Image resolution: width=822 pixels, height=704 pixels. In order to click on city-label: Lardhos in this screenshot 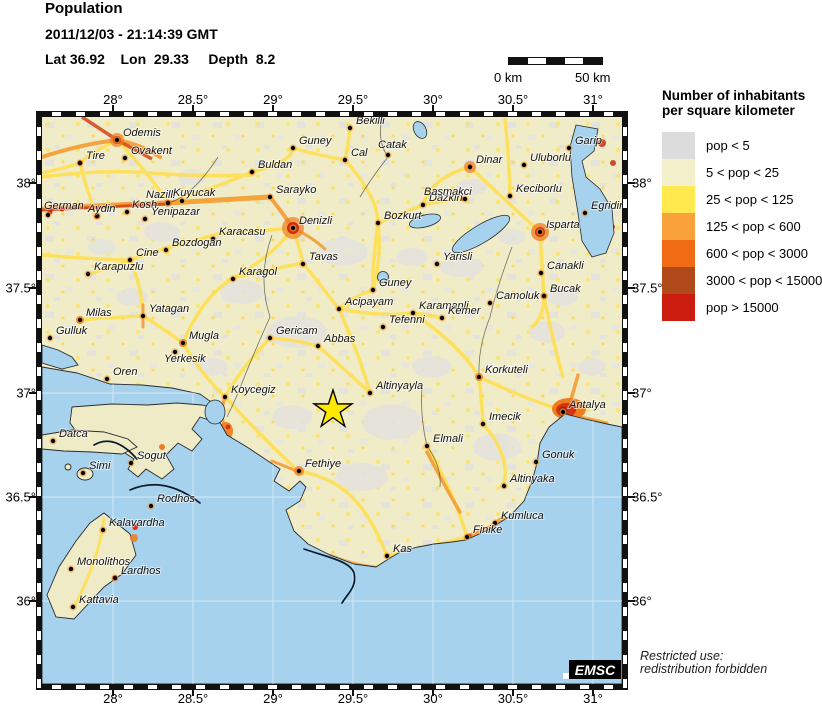, I will do `click(141, 571)`.